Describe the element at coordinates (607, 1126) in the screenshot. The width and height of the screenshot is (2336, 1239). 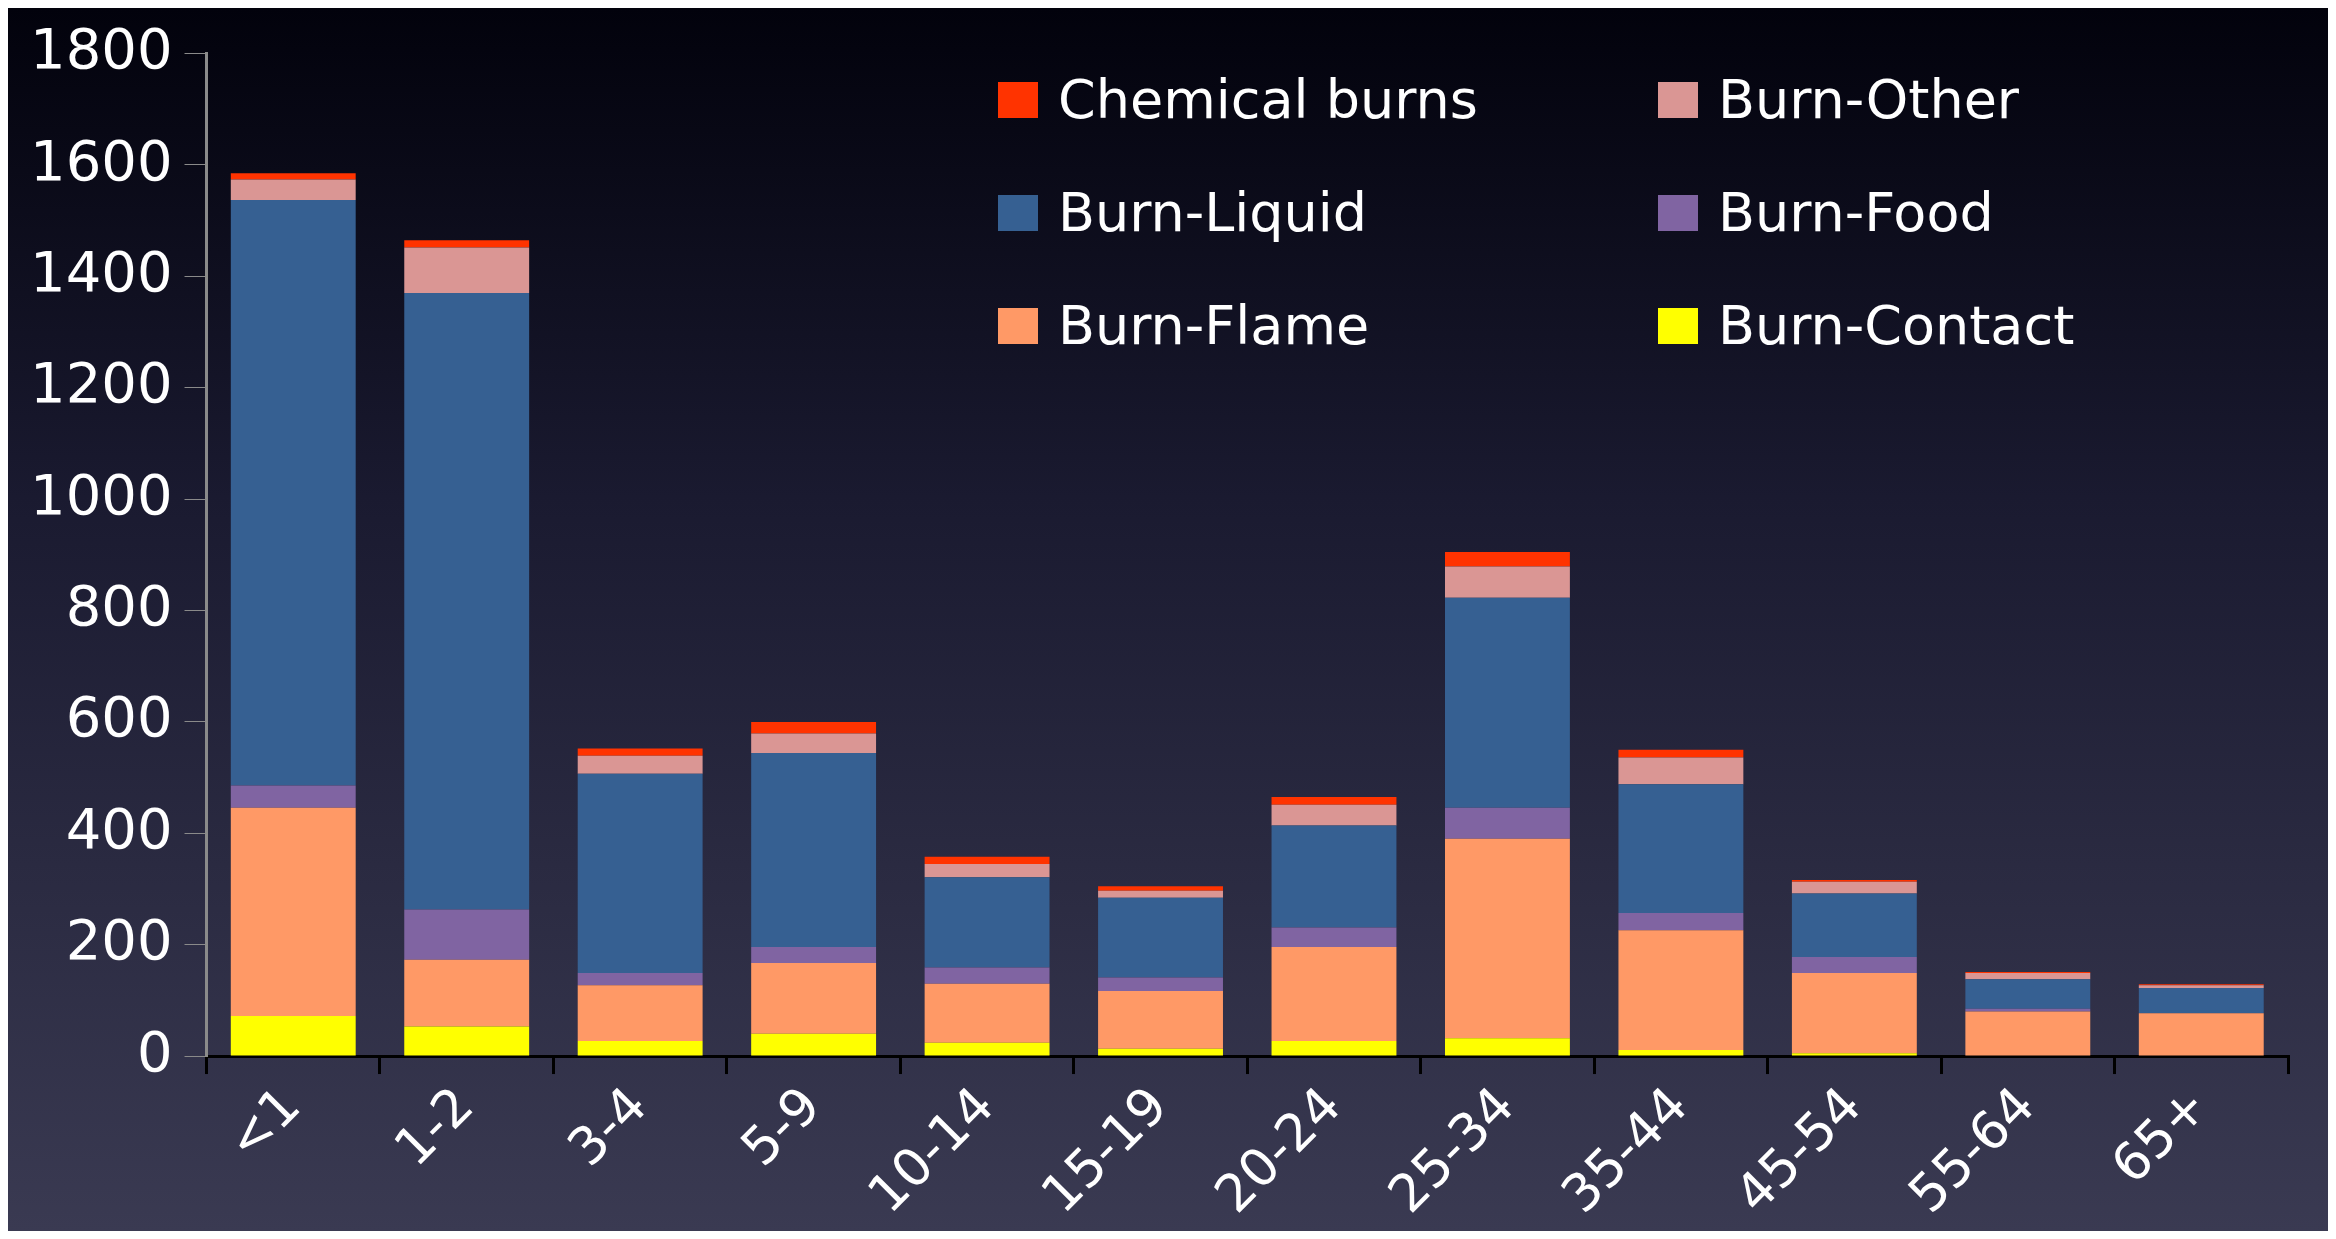
I see `x-tick-label: 3-4` at that location.